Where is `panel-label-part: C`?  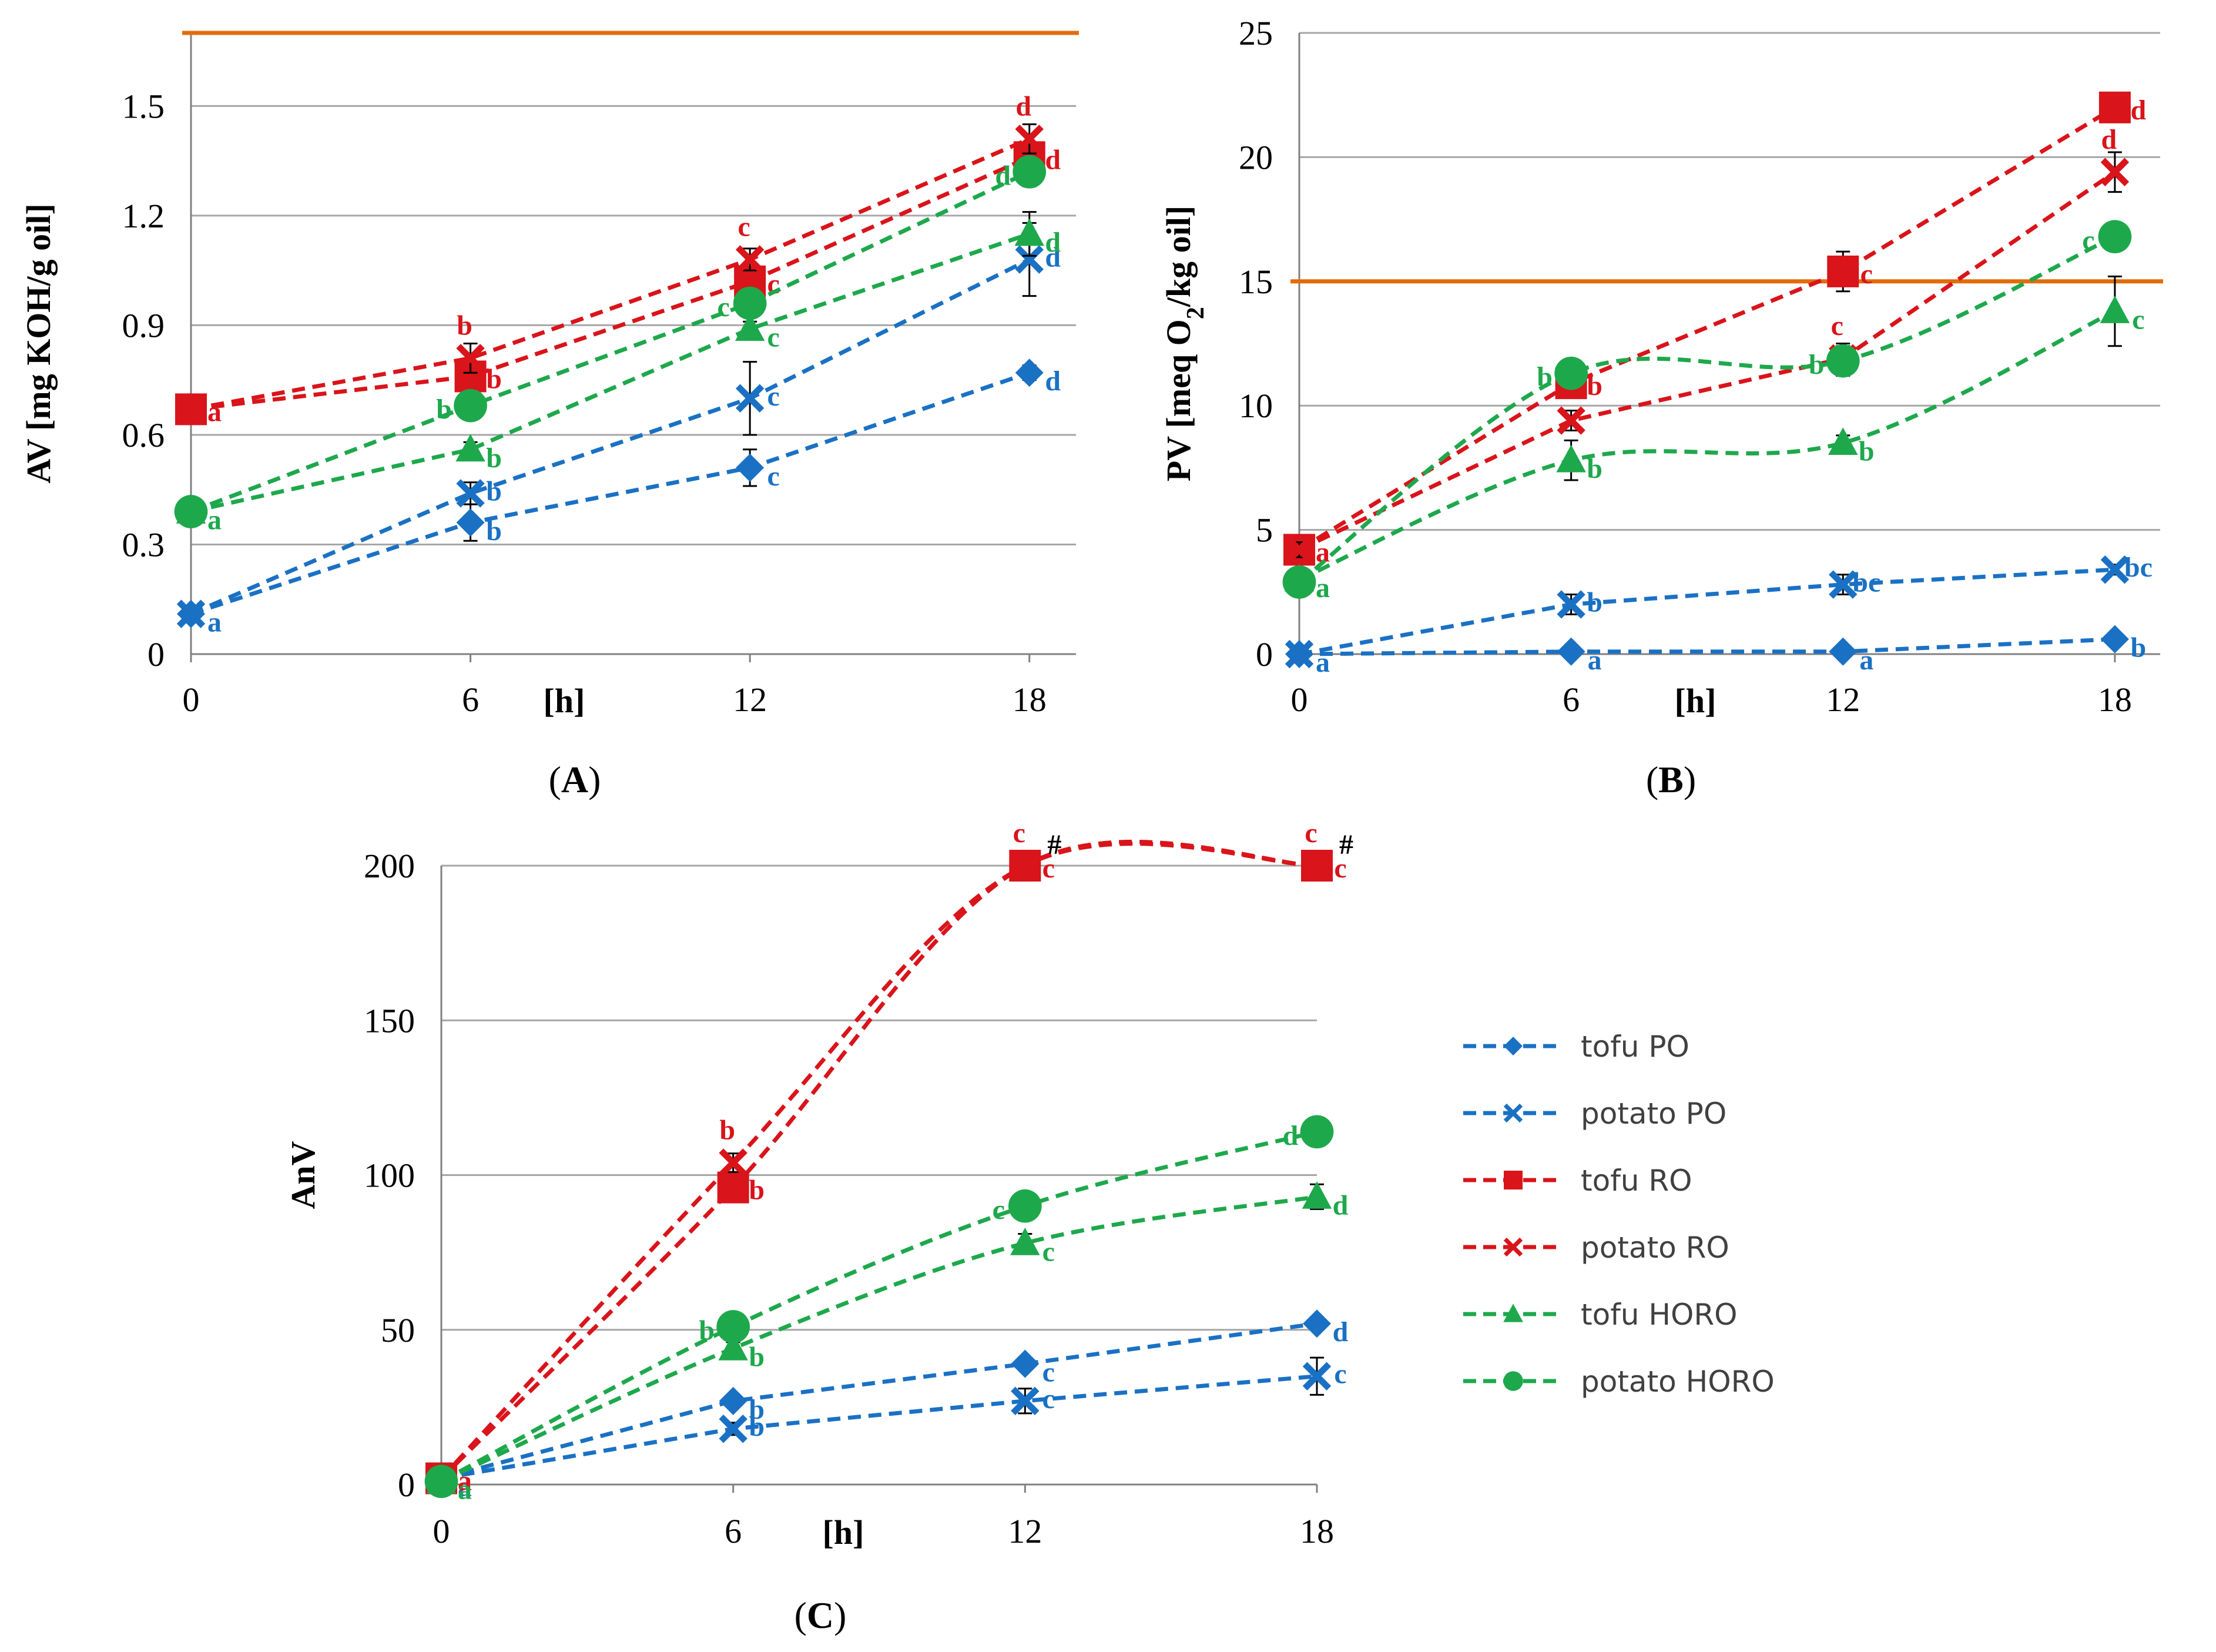 panel-label-part: C is located at coordinates (820, 1615).